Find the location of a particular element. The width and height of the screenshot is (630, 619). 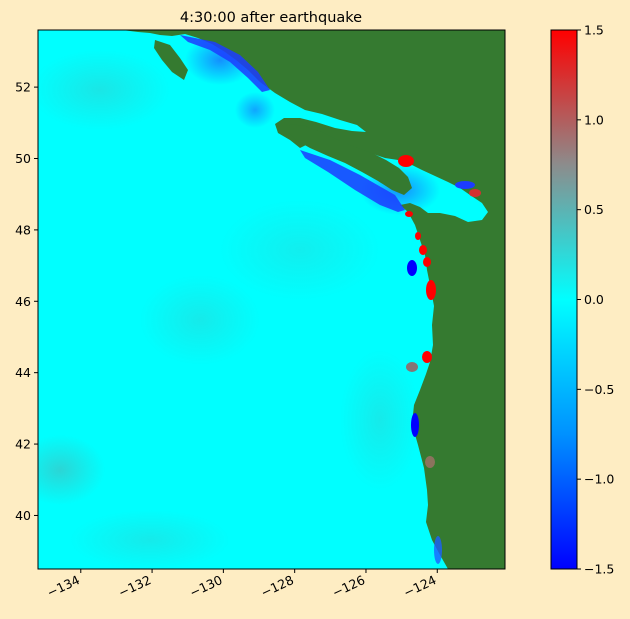

colorbar-tick-label: −0.5 is located at coordinates (599, 389).